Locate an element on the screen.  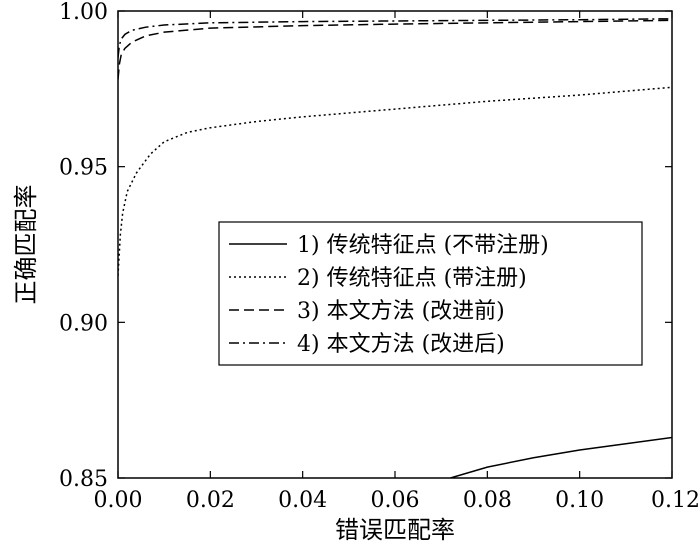
x-tick-label: 0.04 is located at coordinates (302, 500).